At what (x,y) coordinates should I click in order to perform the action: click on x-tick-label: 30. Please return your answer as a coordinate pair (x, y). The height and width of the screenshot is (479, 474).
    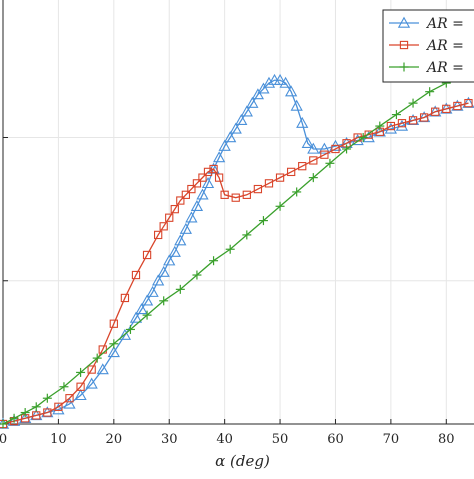
    Looking at the image, I should click on (169, 439).